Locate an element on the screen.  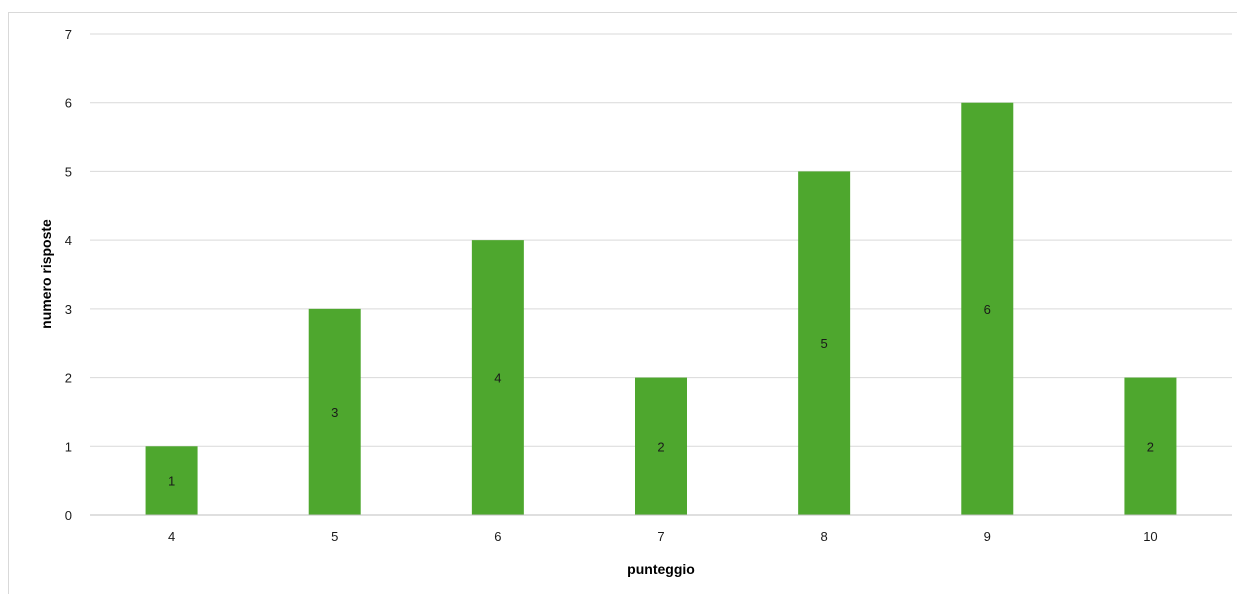
data-label: 5 is located at coordinates (824, 343).